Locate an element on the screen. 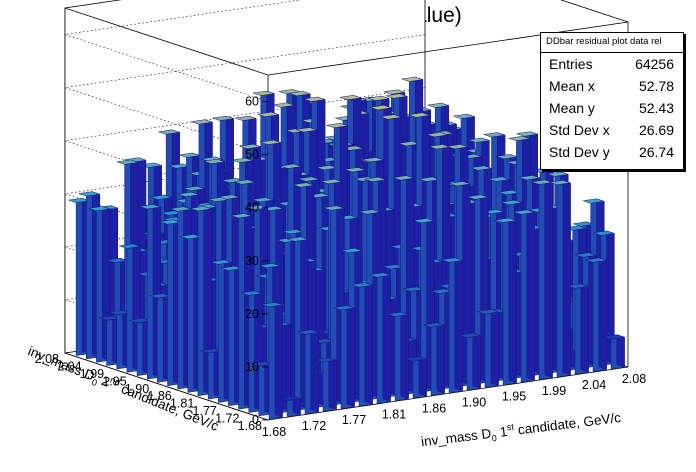 Image resolution: width=696 pixels, height=472 pixels. z-tick-label: 30 is located at coordinates (252, 261).